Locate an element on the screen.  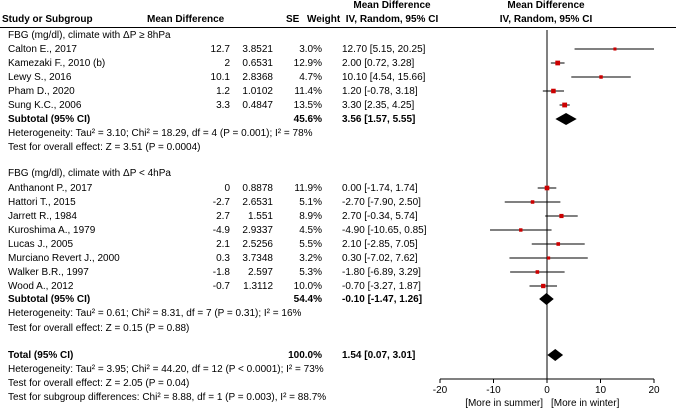
study-se: 1.551 is located at coordinates (260, 216).